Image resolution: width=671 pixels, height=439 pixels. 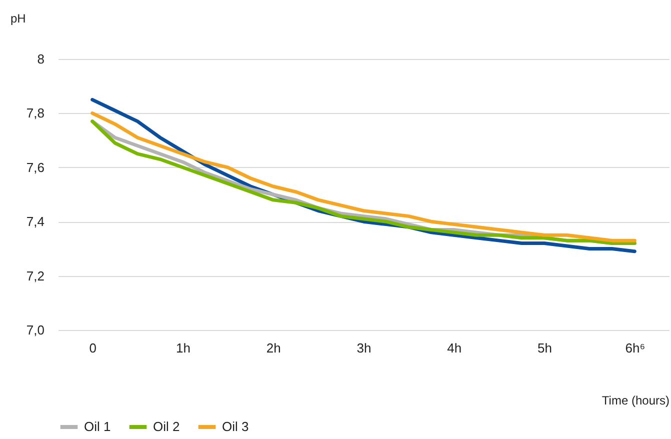 What do you see at coordinates (35, 113) in the screenshot?
I see `y-tick-label: 7,8` at bounding box center [35, 113].